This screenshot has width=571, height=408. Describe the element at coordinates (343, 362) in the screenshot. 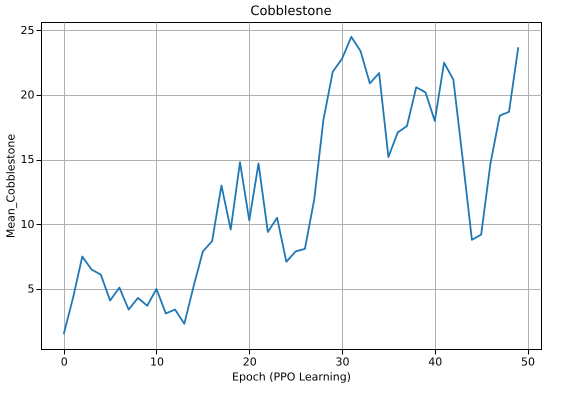

I see `x-tick-label: 30` at that location.